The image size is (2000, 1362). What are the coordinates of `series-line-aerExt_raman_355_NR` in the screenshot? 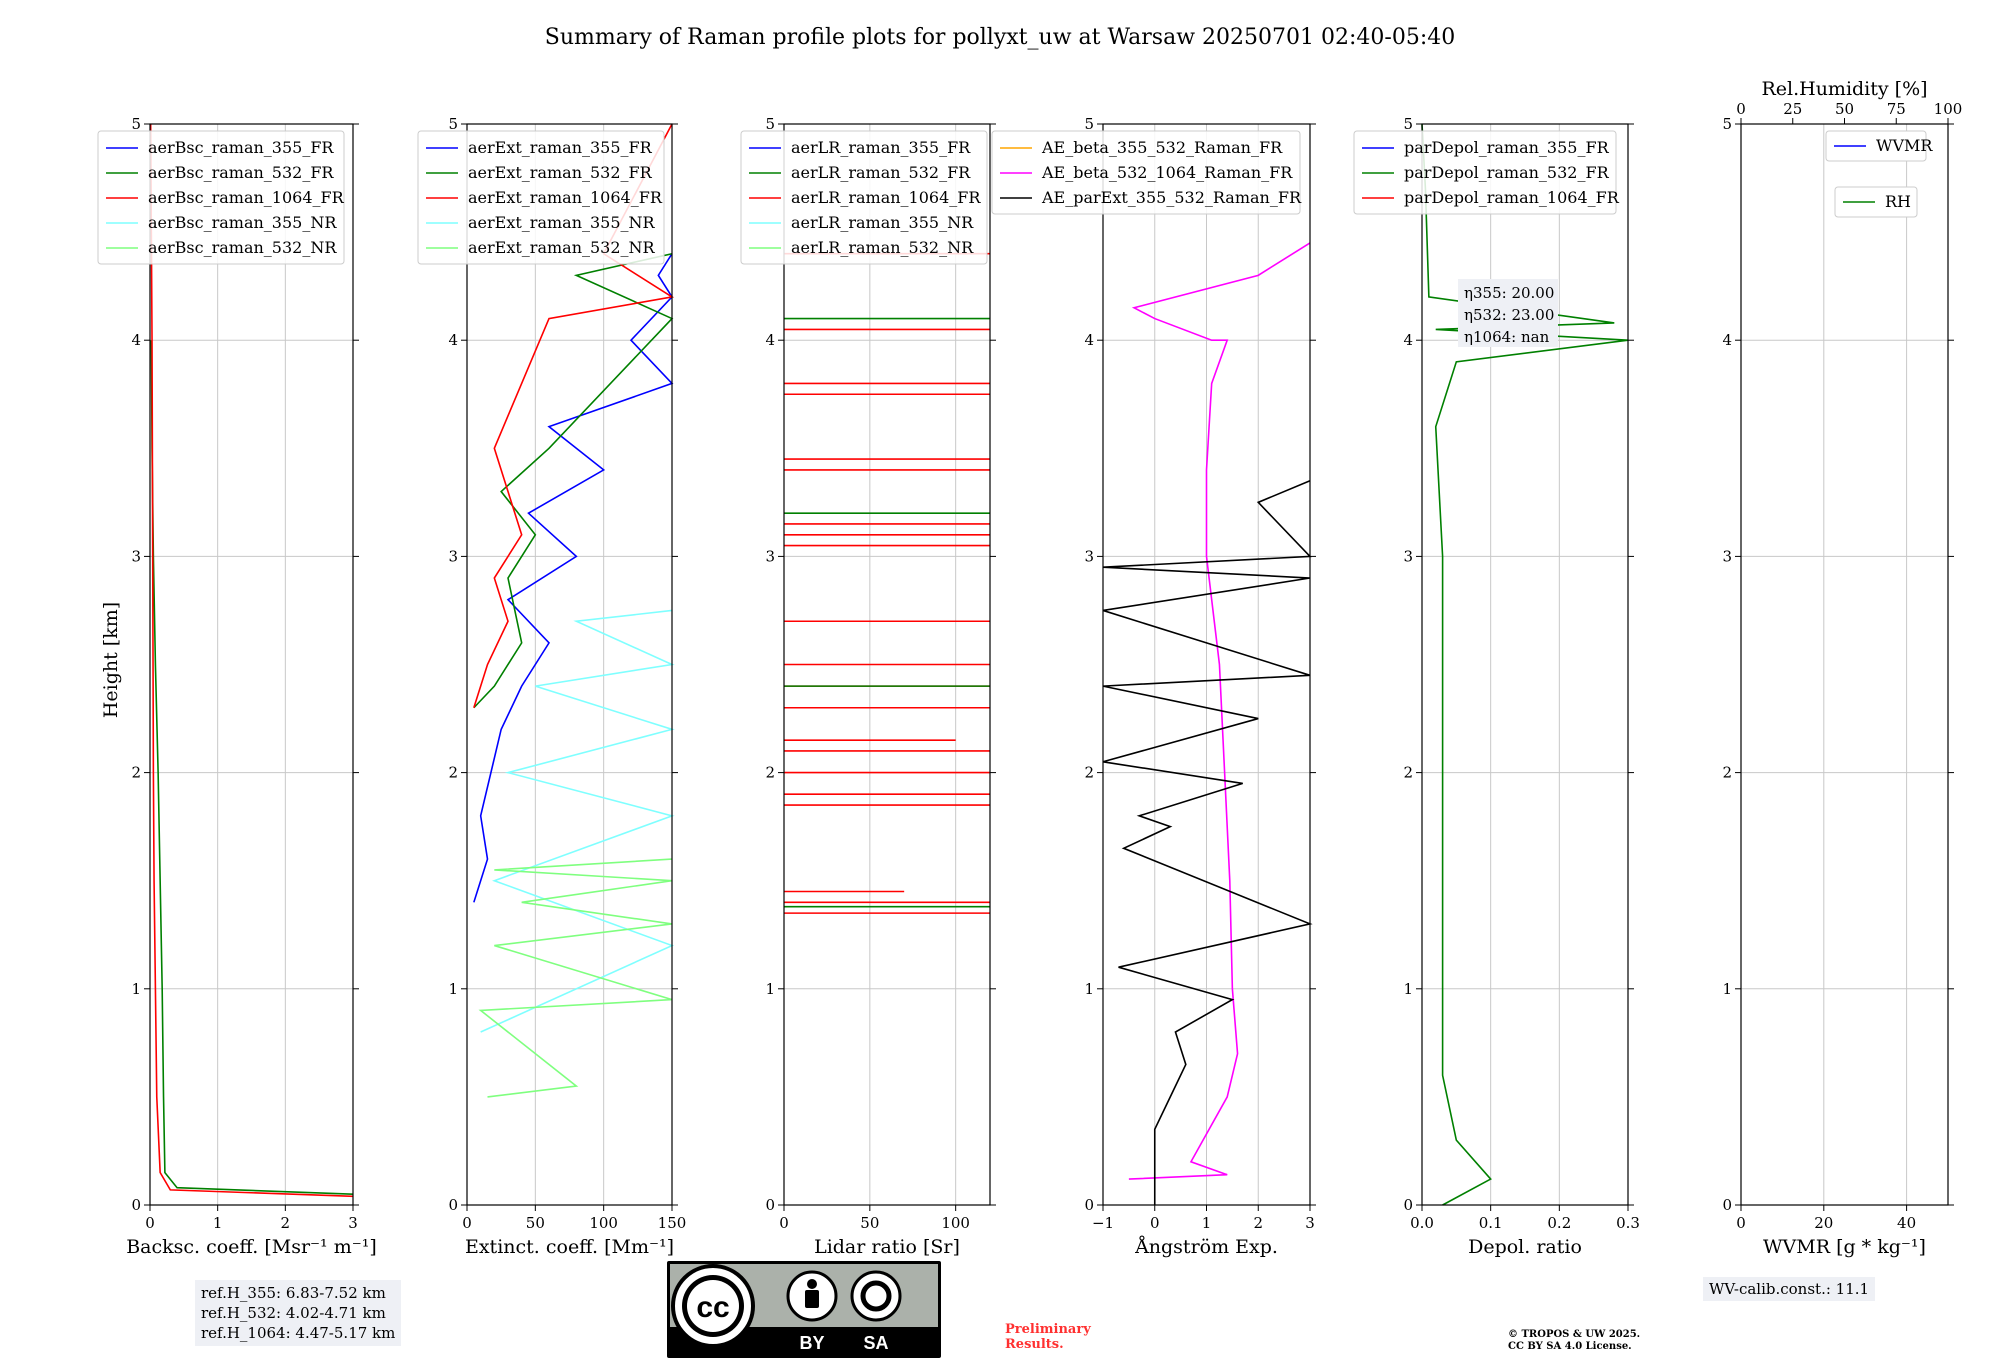 It's located at (577, 821).